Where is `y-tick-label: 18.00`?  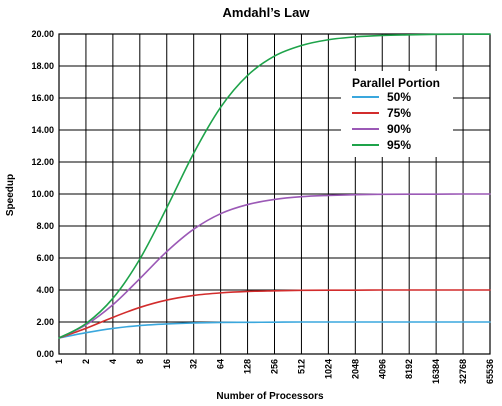
y-tick-label: 18.00 is located at coordinates (42, 66).